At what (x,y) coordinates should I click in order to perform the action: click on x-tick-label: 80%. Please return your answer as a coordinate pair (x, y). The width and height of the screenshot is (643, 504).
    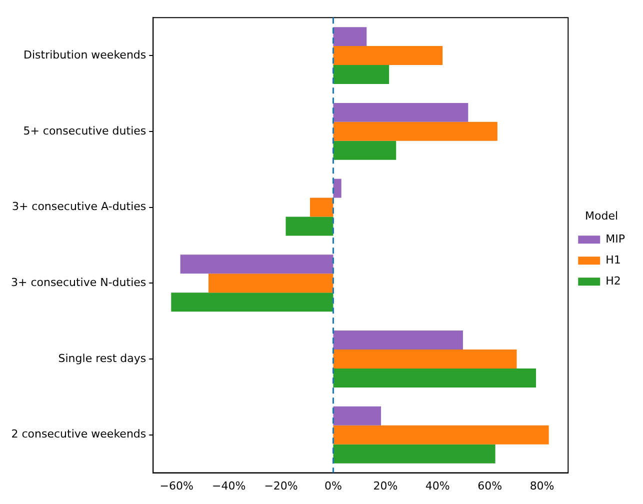
    Looking at the image, I should click on (542, 485).